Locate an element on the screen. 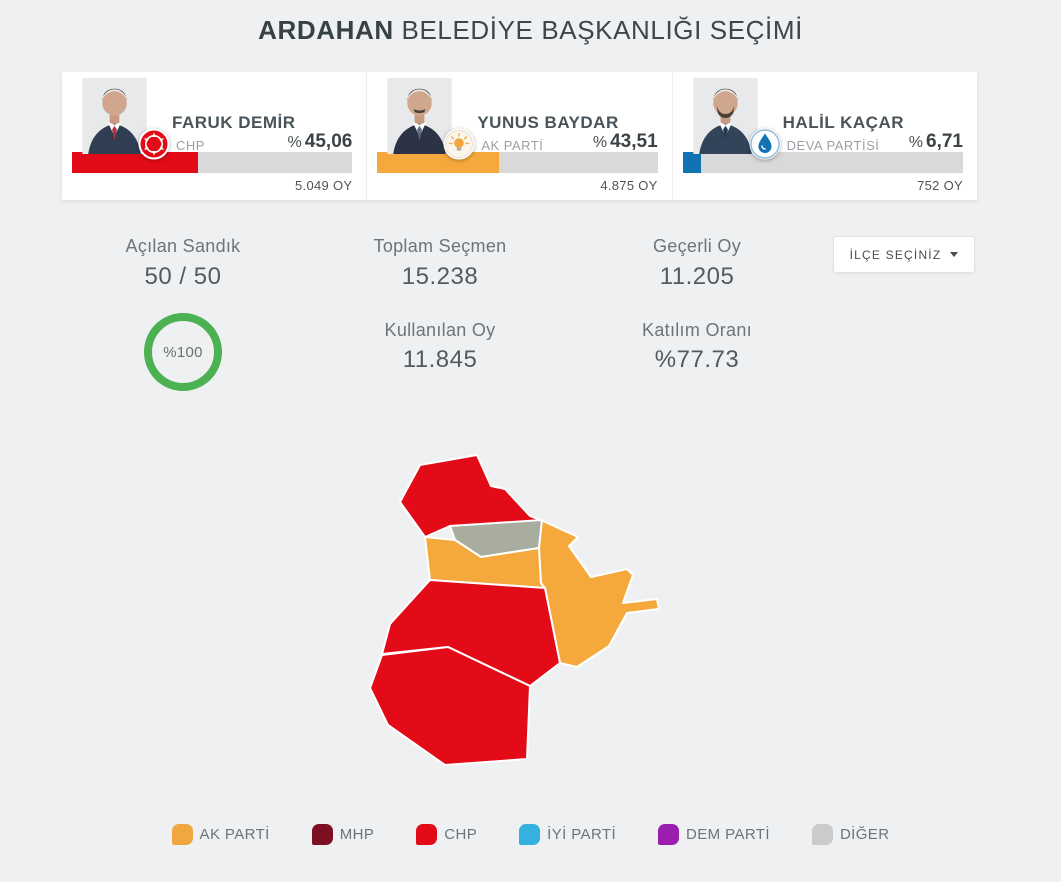 This screenshot has width=1061, height=882. province-map is located at coordinates (520, 610).